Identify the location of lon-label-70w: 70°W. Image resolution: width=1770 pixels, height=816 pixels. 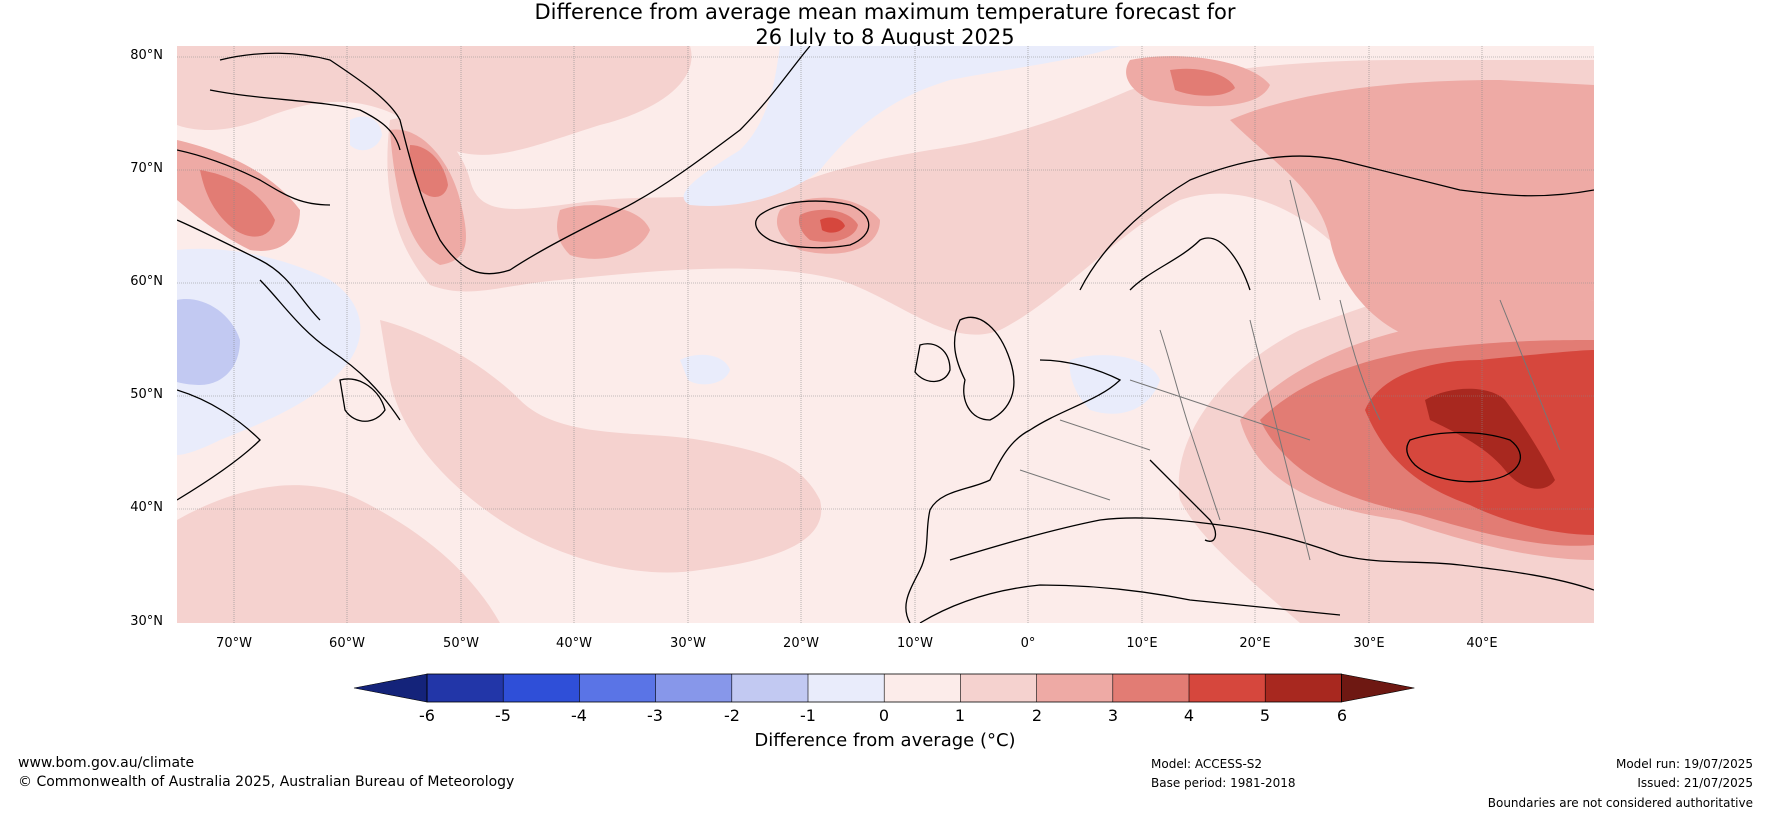
(234, 643).